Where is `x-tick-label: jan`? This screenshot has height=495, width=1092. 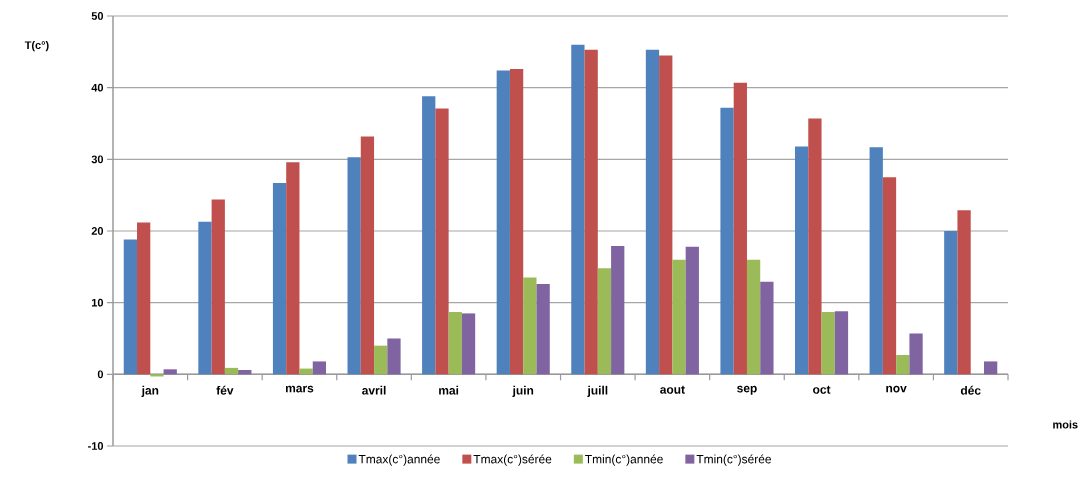
x-tick-label: jan is located at coordinates (150, 391).